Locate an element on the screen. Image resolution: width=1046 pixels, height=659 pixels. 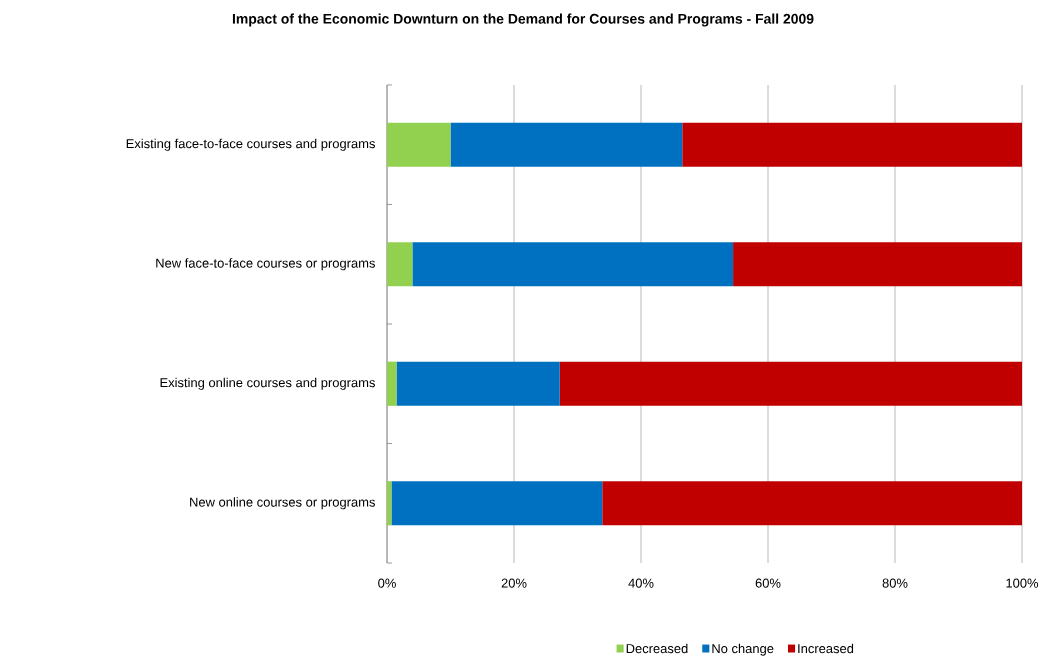
legend-label: Increased is located at coordinates (826, 648).